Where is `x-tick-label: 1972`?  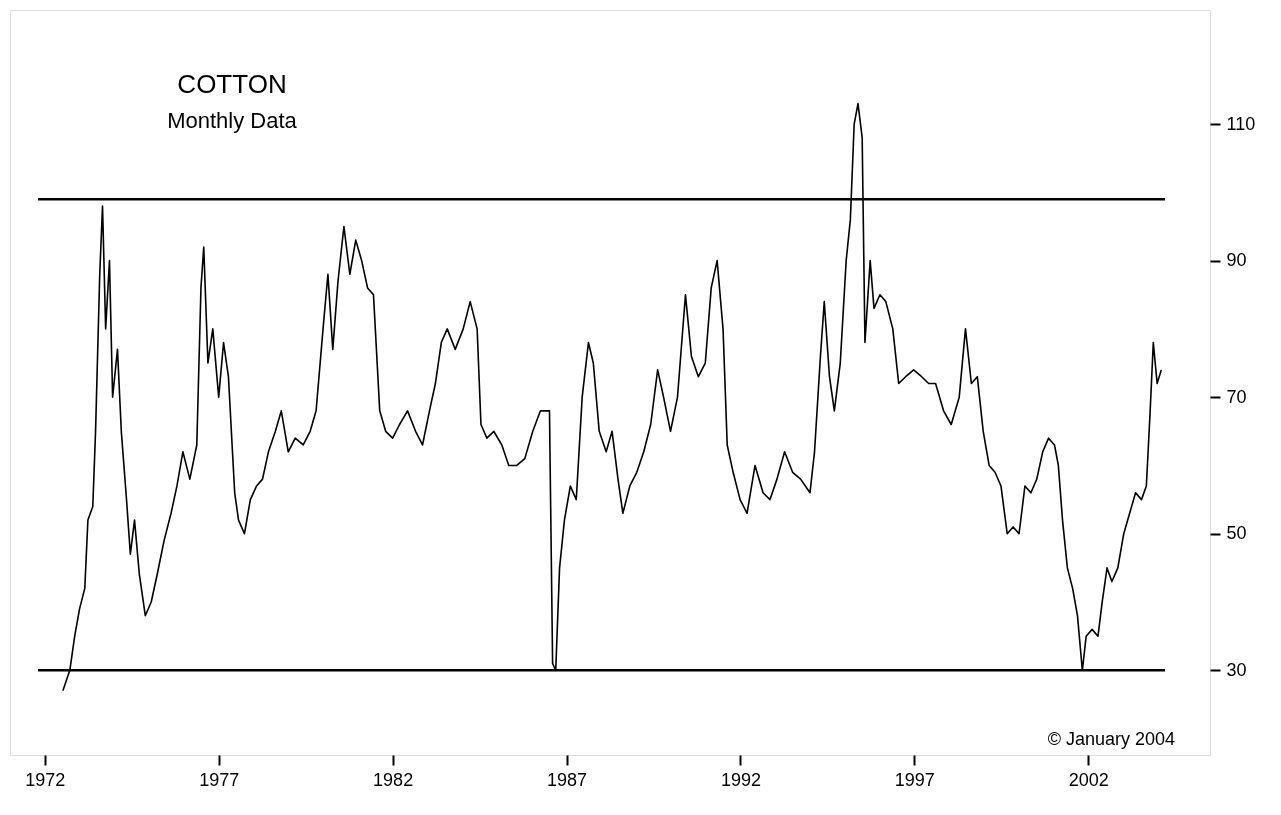 x-tick-label: 1972 is located at coordinates (45, 779).